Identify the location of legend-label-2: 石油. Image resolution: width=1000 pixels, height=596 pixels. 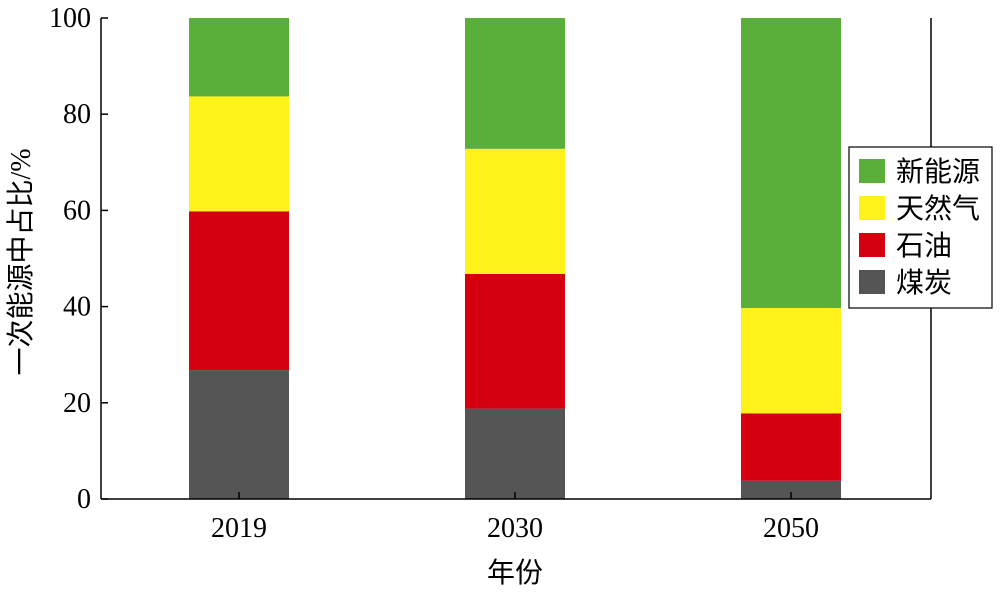
(924, 246).